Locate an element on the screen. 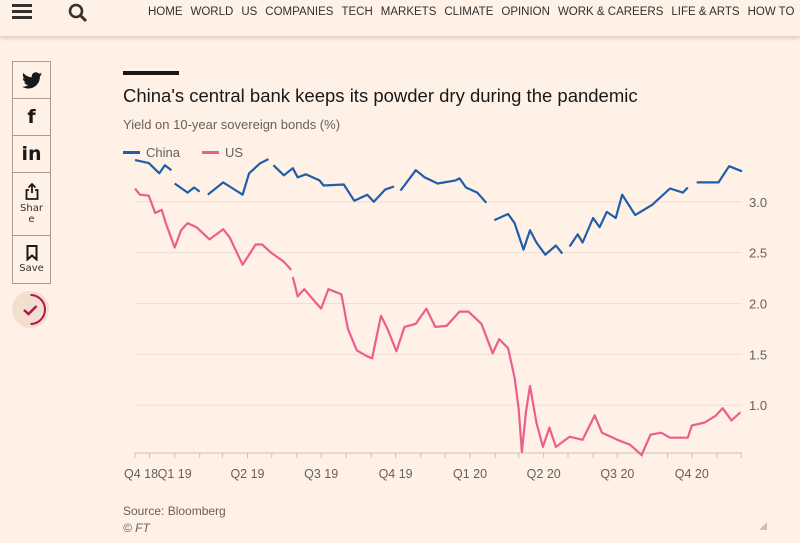 The width and height of the screenshot is (800, 543). share-icon is located at coordinates (31, 191).